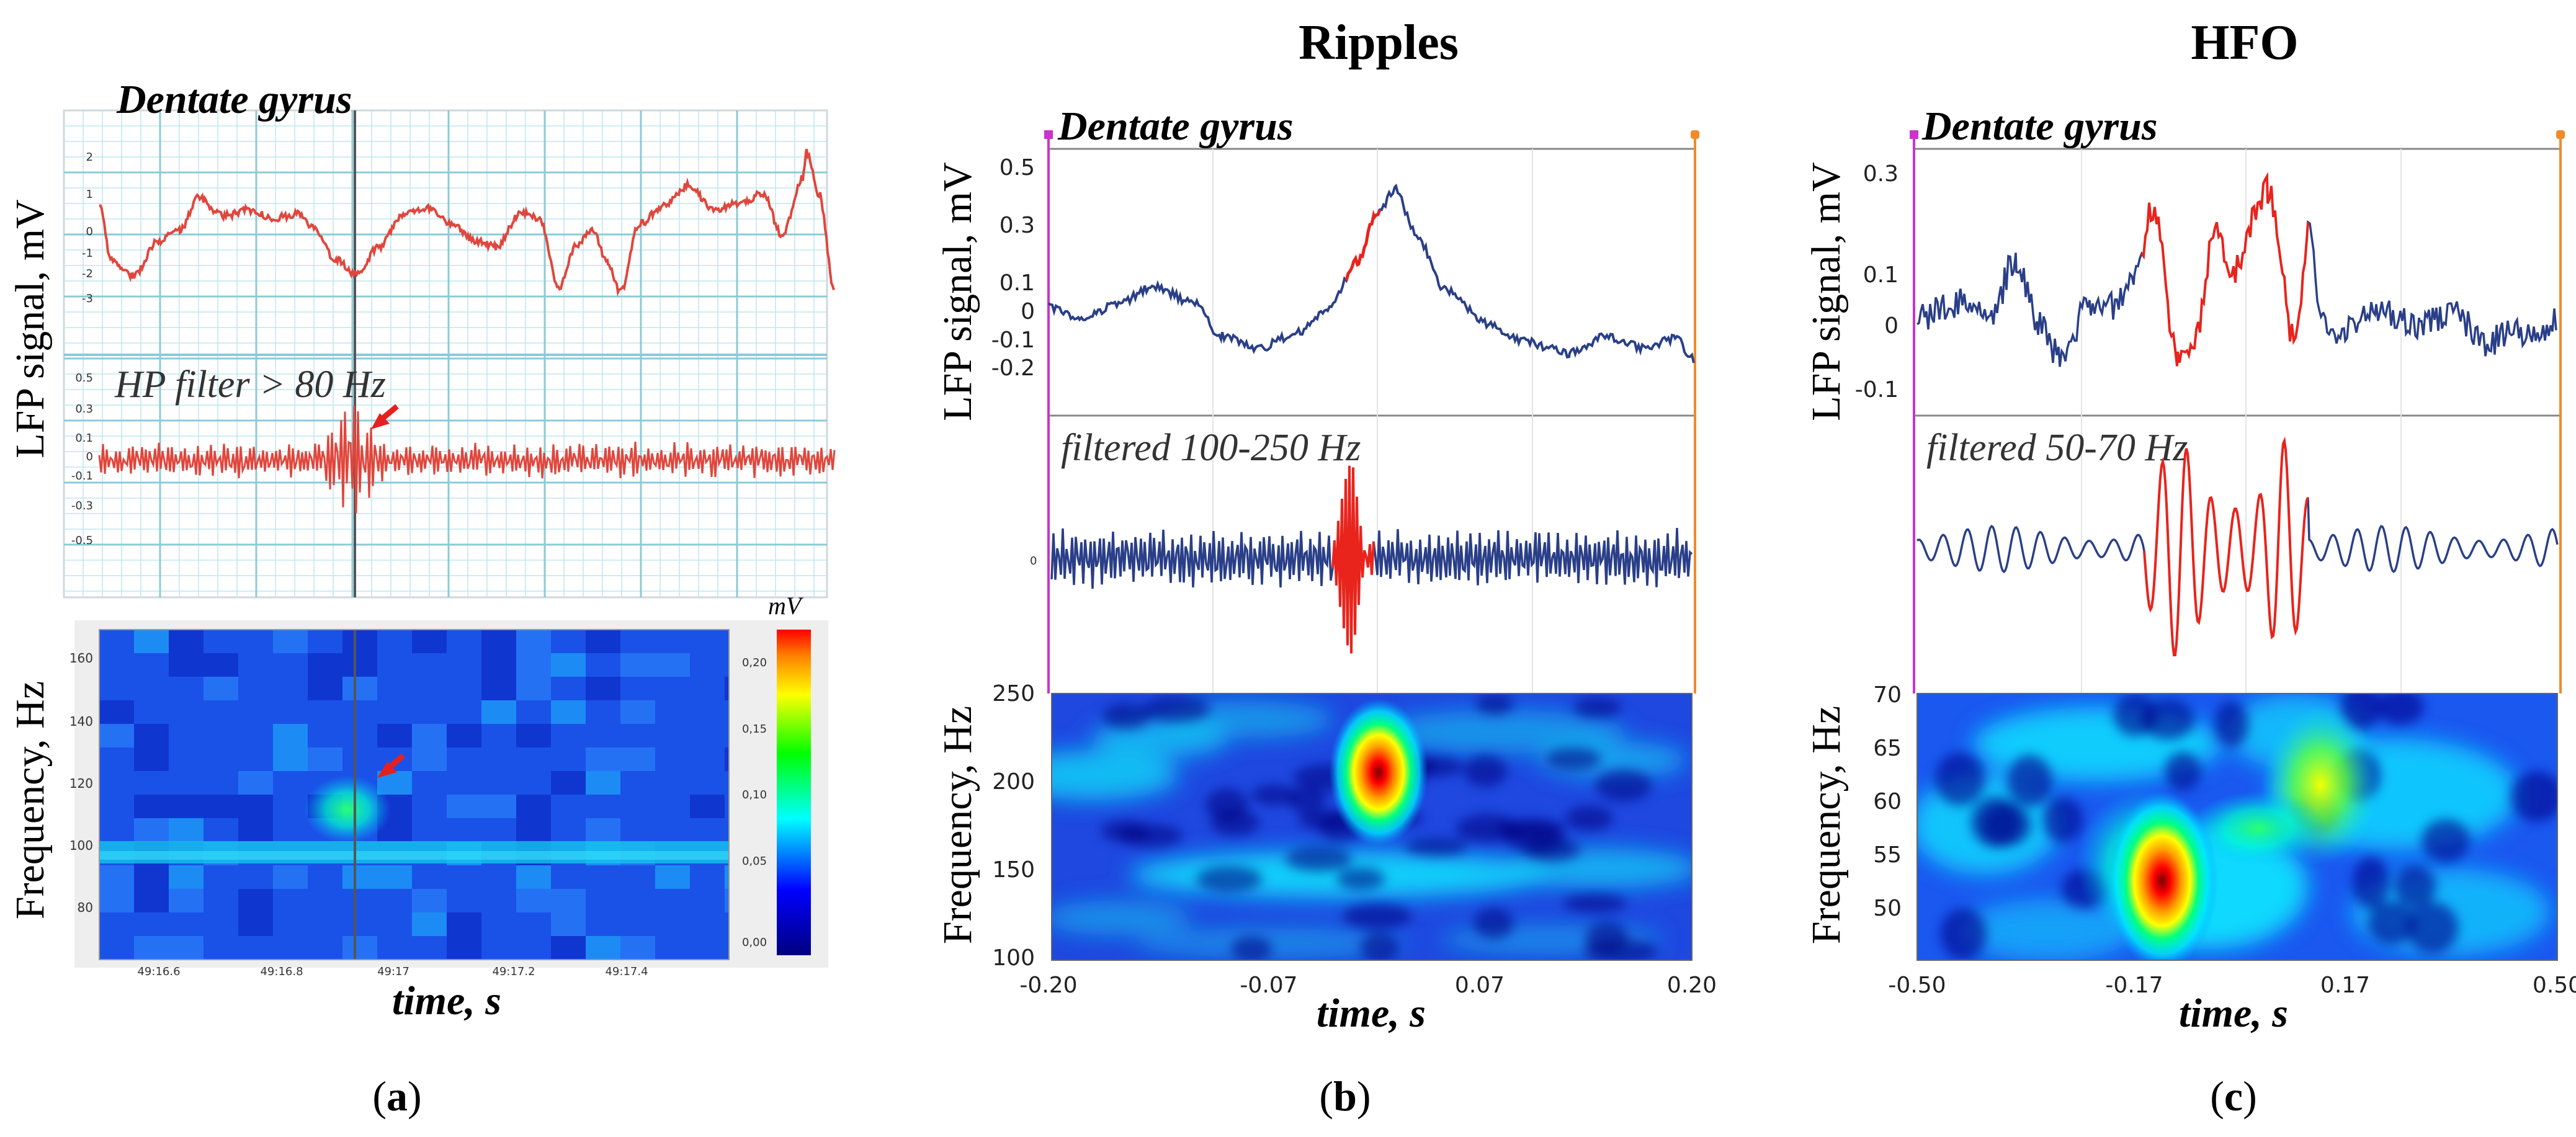  I want to click on panel-a-signal-ytick-5: -3, so click(87, 298).